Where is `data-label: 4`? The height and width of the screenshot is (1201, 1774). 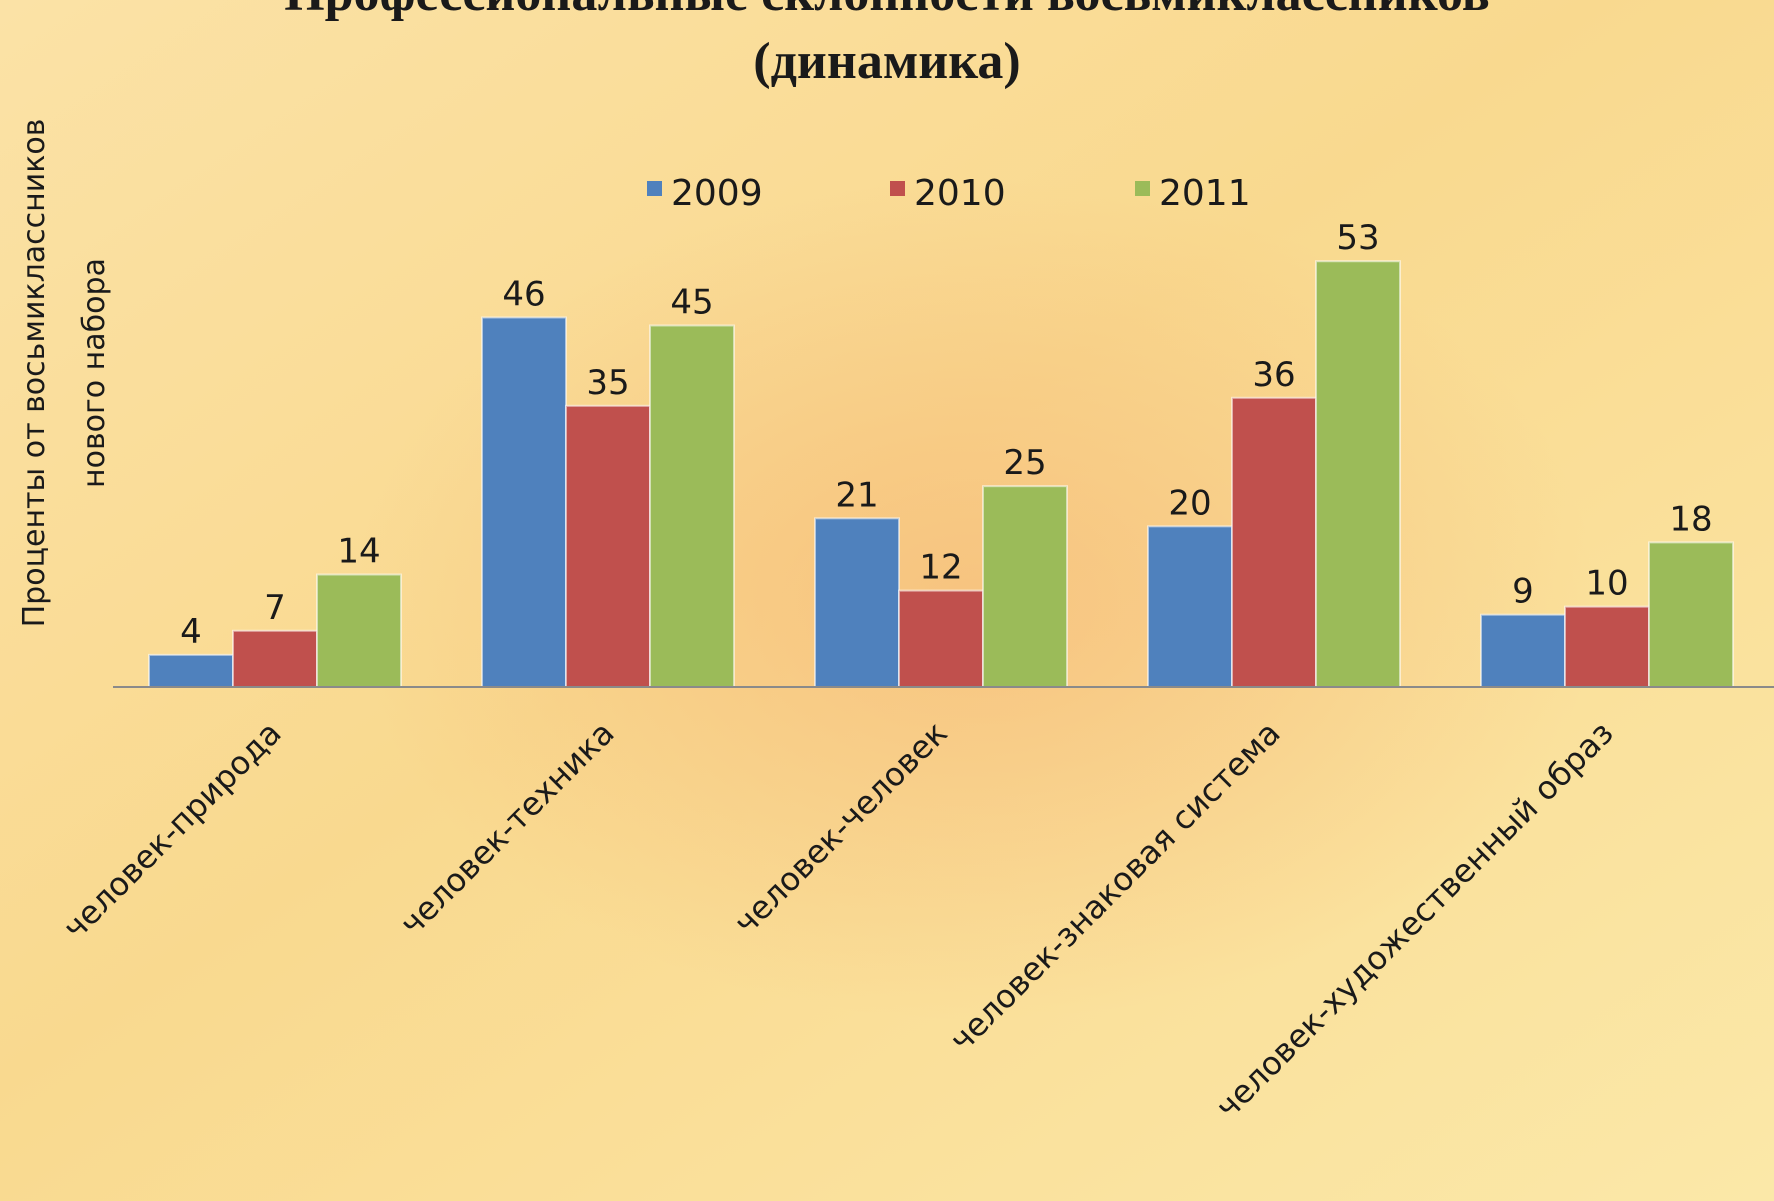
data-label: 4 is located at coordinates (191, 632).